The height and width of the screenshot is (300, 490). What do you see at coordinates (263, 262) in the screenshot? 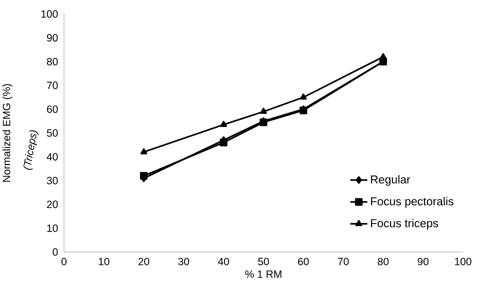
I see `x-tick-label: 50` at bounding box center [263, 262].